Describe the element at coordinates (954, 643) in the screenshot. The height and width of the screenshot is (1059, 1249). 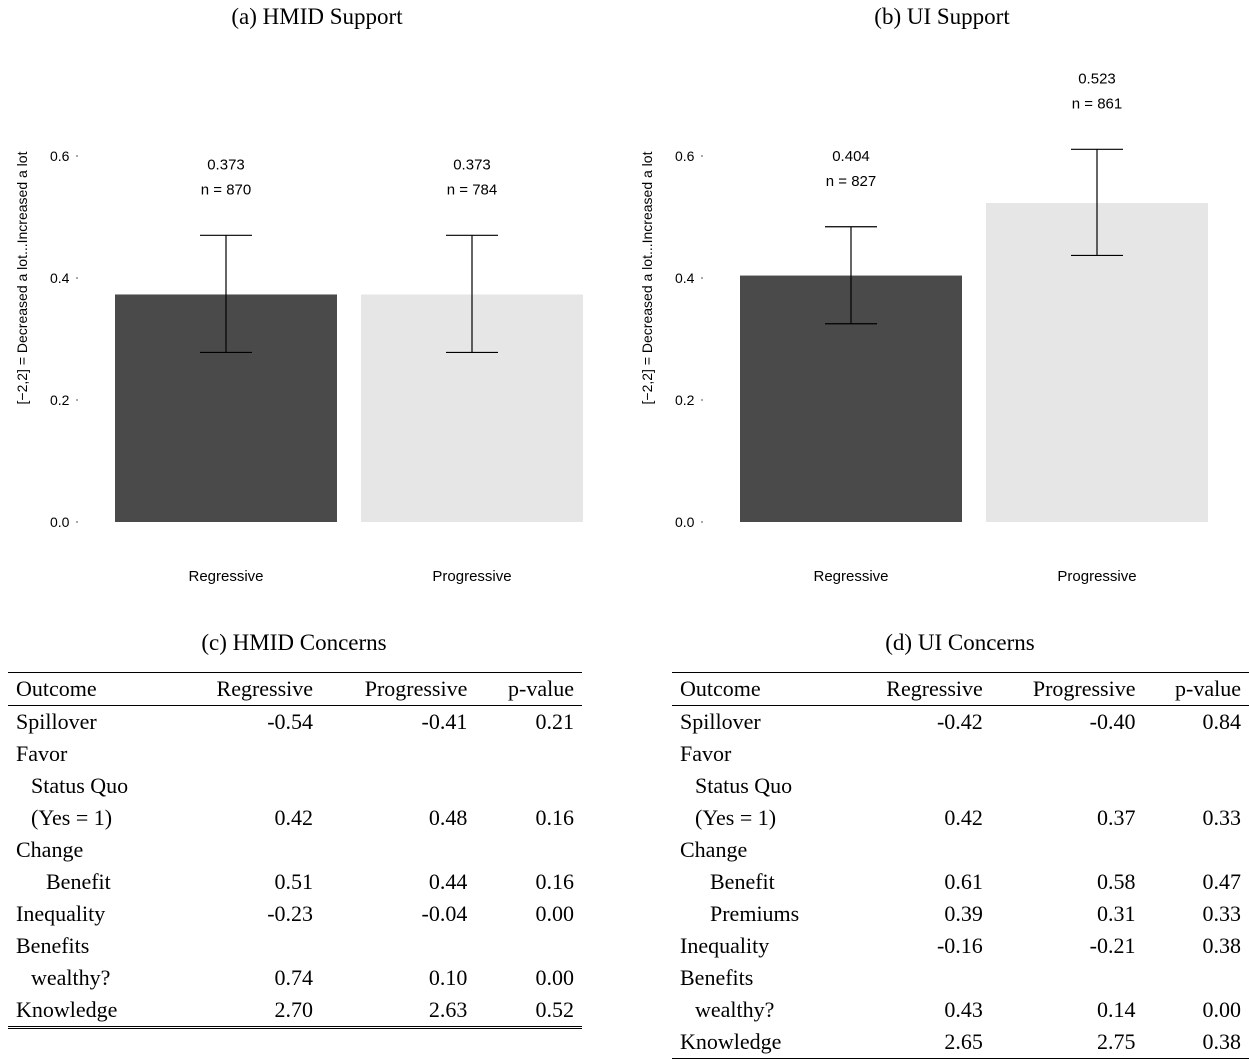
I see `panel-d-title: (d) UI Concerns` at that location.